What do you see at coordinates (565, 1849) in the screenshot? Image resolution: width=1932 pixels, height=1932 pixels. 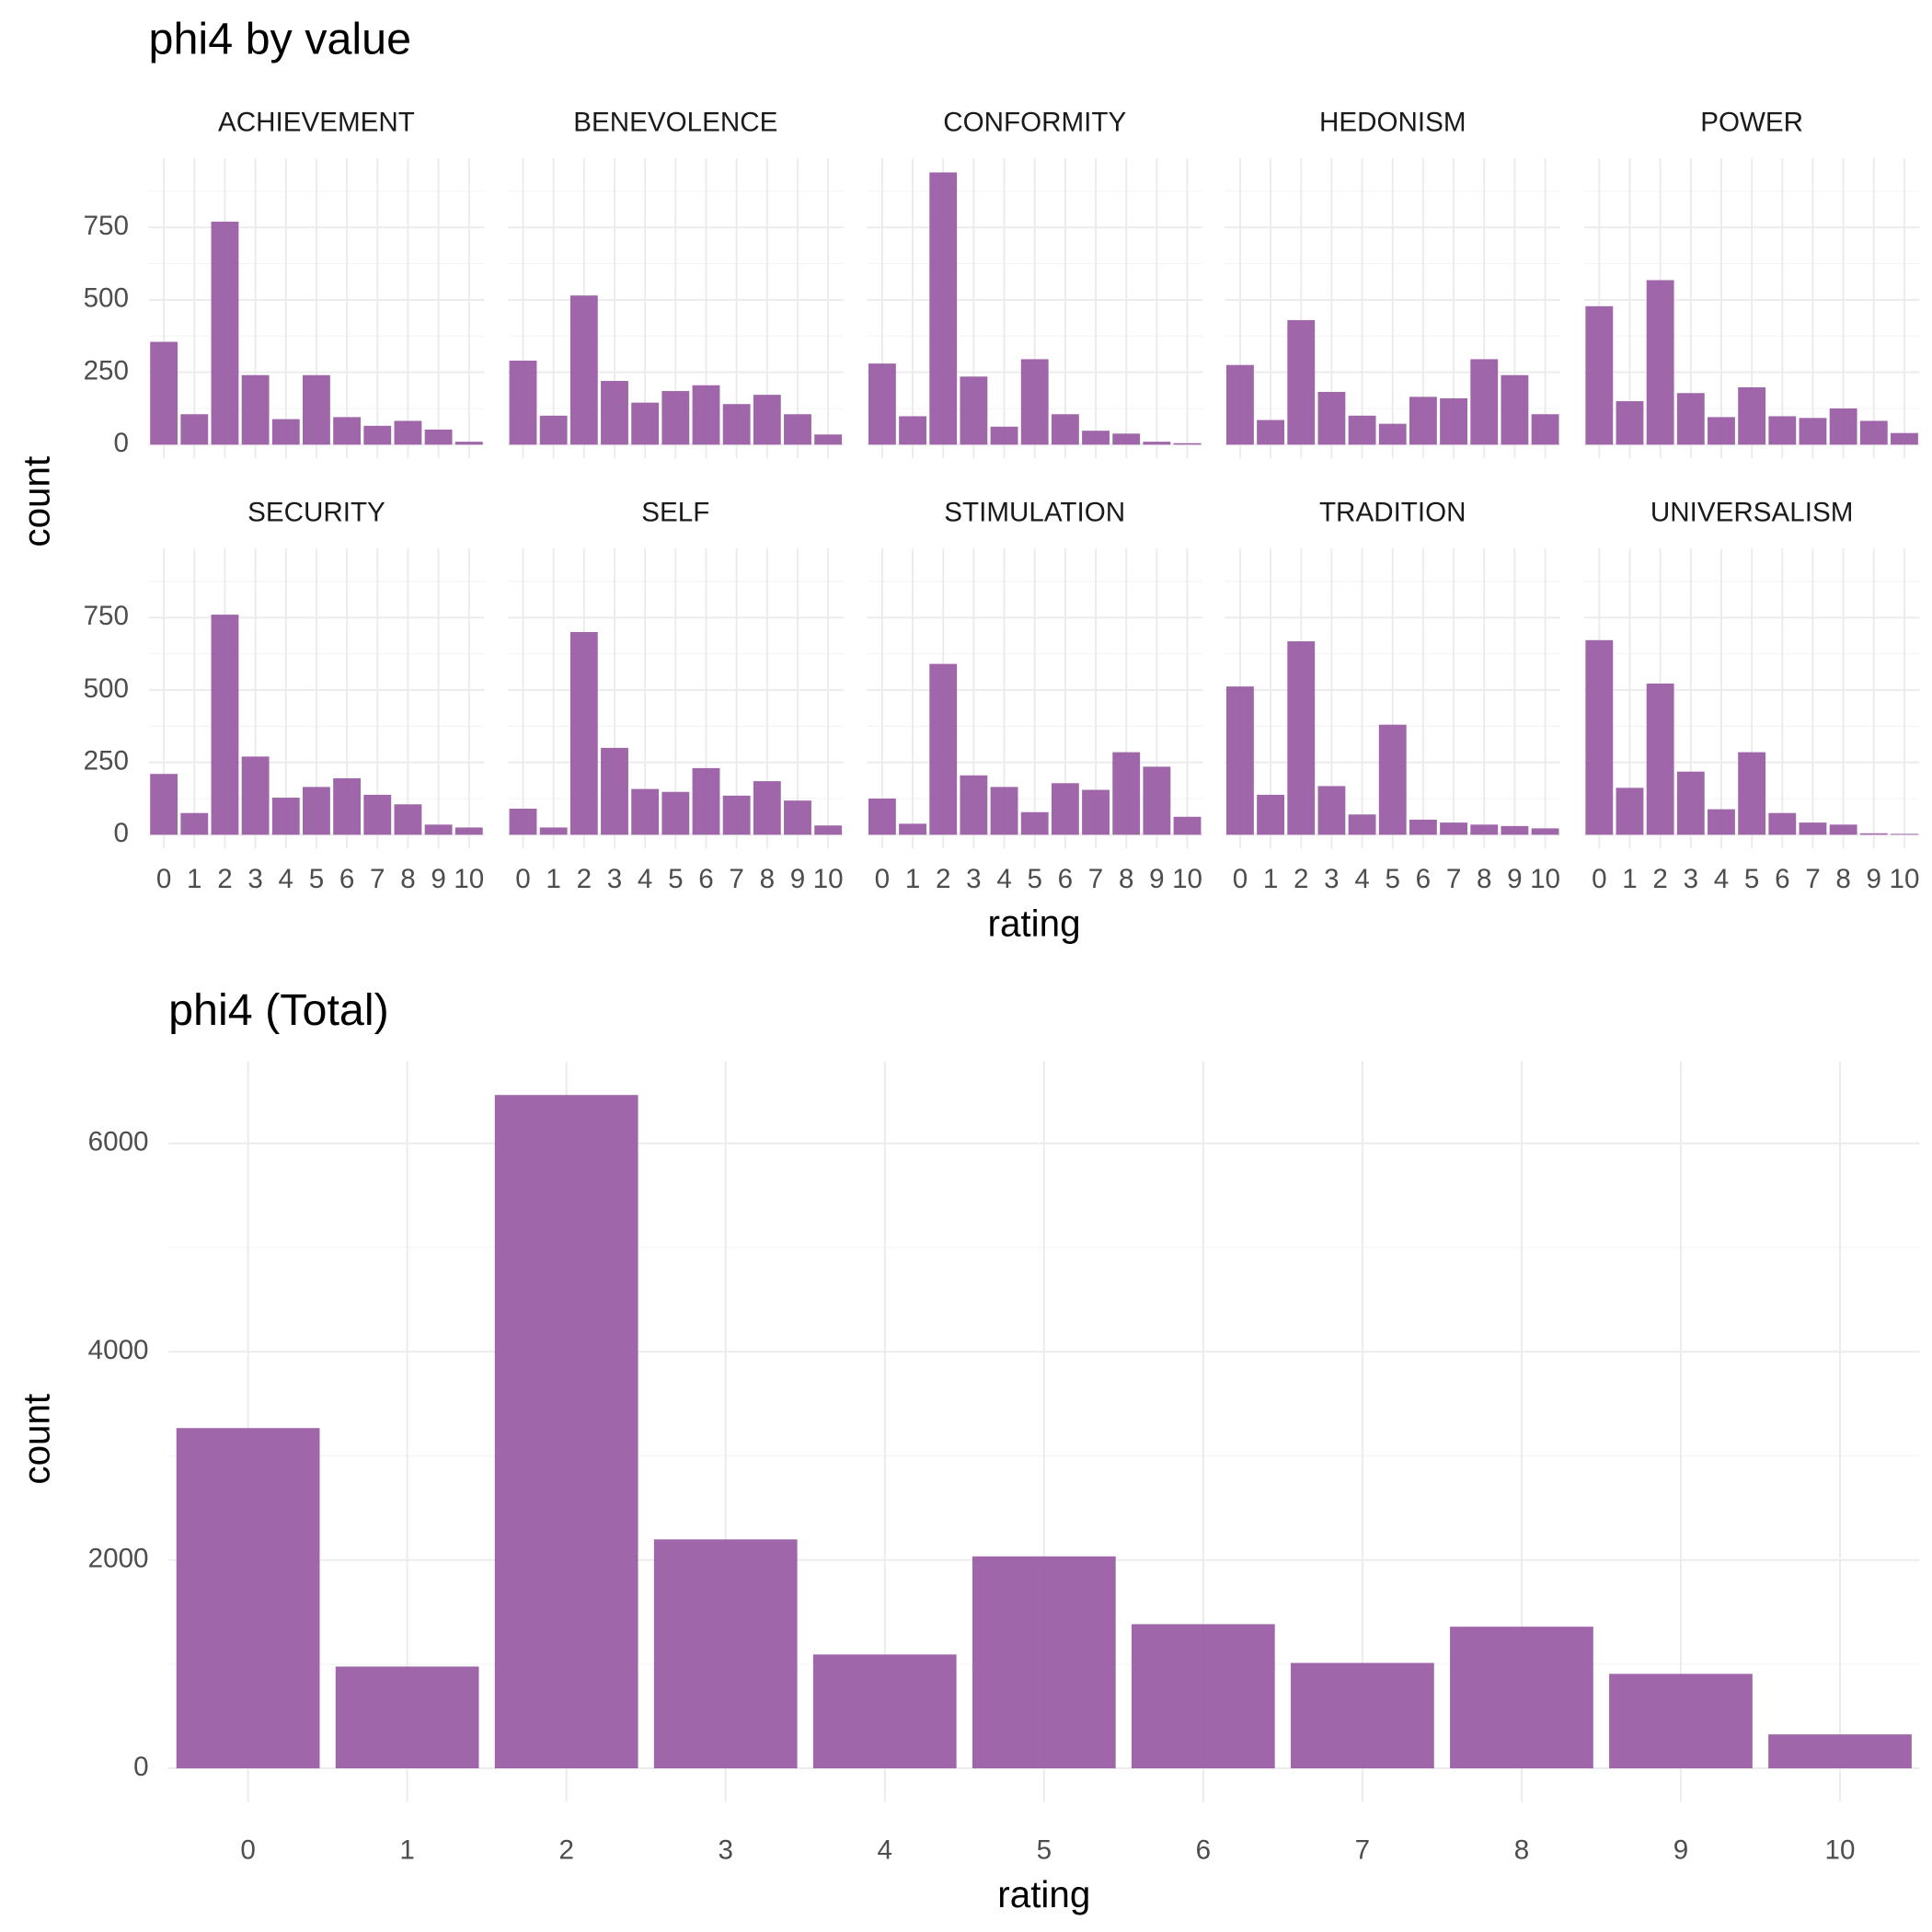 I see `x-tick-label: 2` at bounding box center [565, 1849].